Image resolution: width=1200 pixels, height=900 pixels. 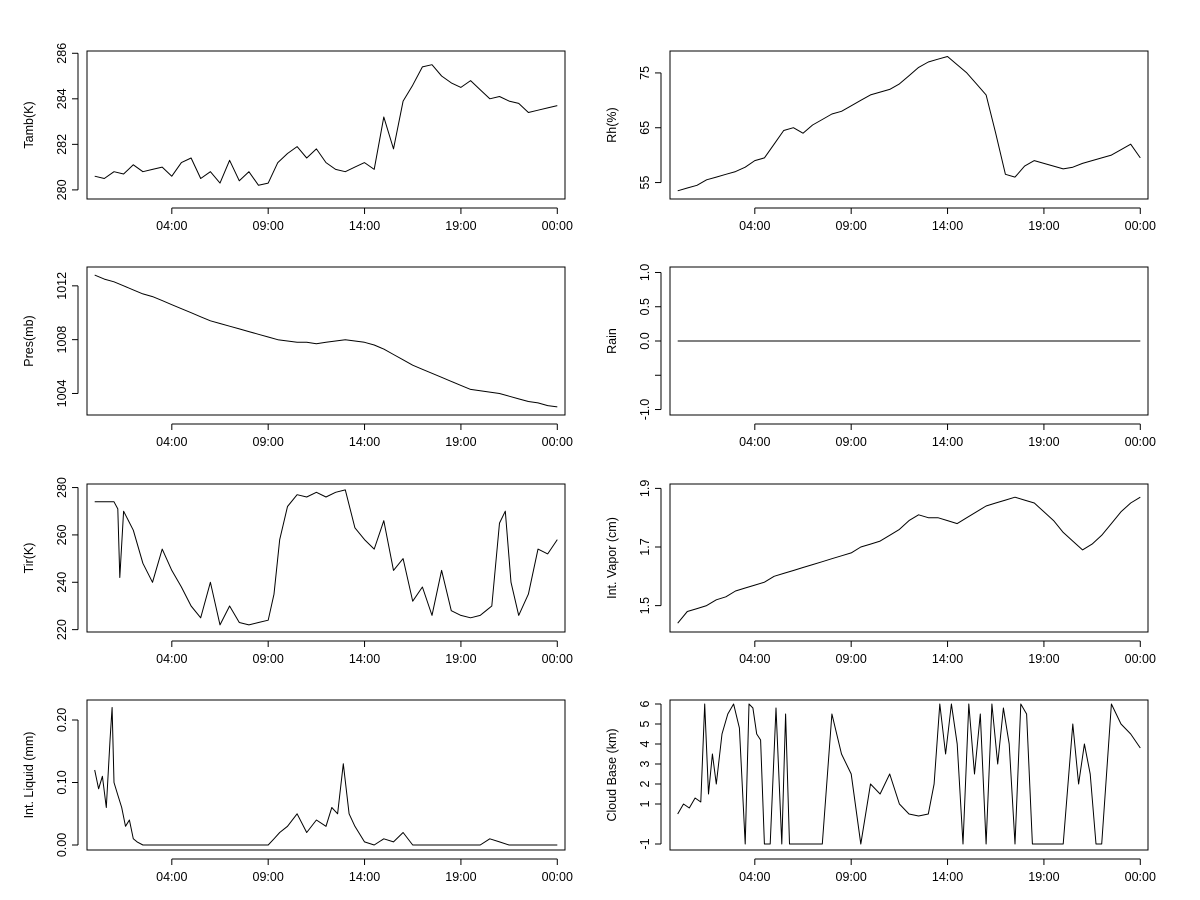 What do you see at coordinates (62, 286) in the screenshot?
I see `y-tick-label: 1012` at bounding box center [62, 286].